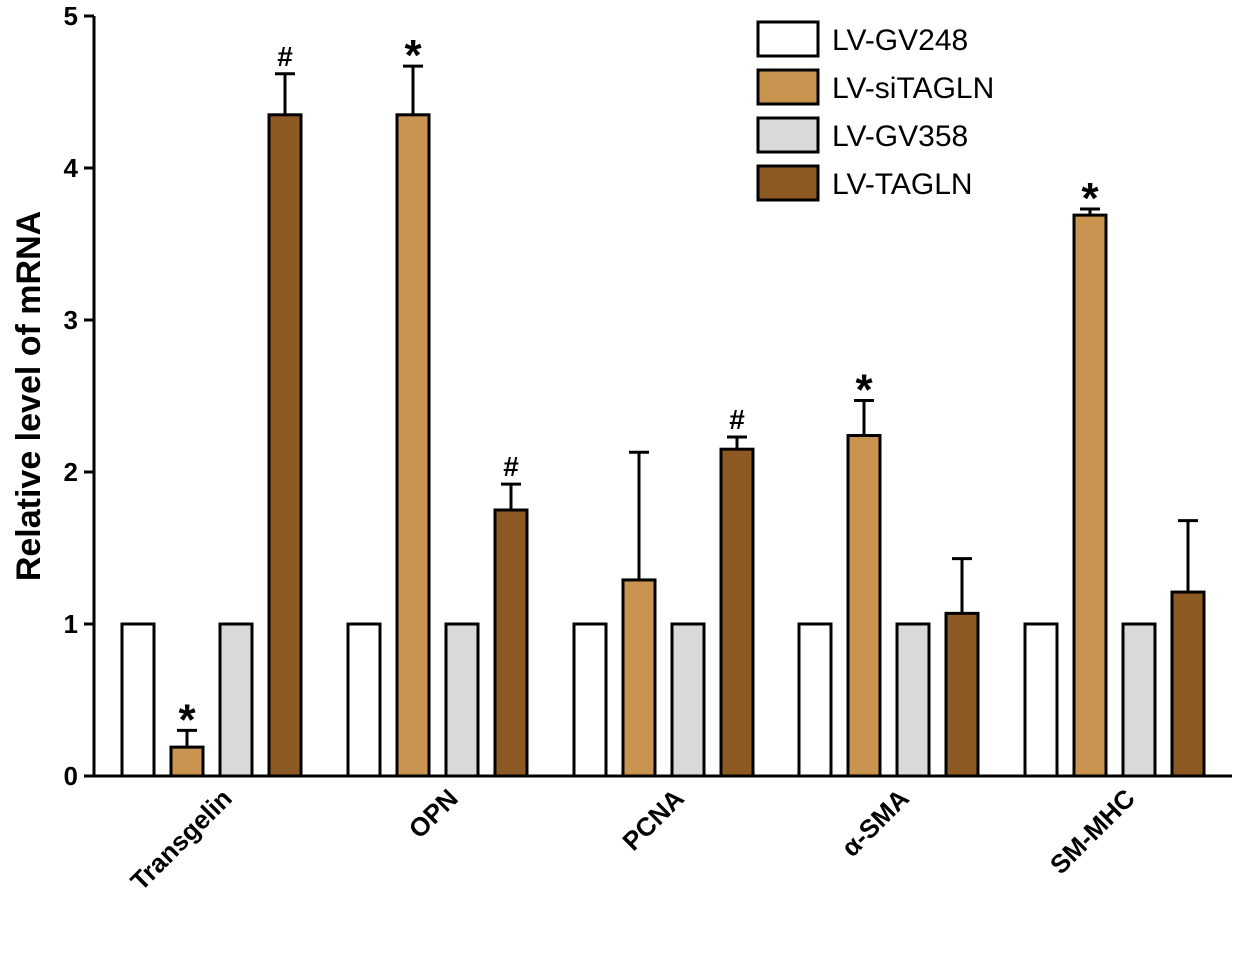 The height and width of the screenshot is (957, 1241). I want to click on legend-label: LV-GV248, so click(900, 40).